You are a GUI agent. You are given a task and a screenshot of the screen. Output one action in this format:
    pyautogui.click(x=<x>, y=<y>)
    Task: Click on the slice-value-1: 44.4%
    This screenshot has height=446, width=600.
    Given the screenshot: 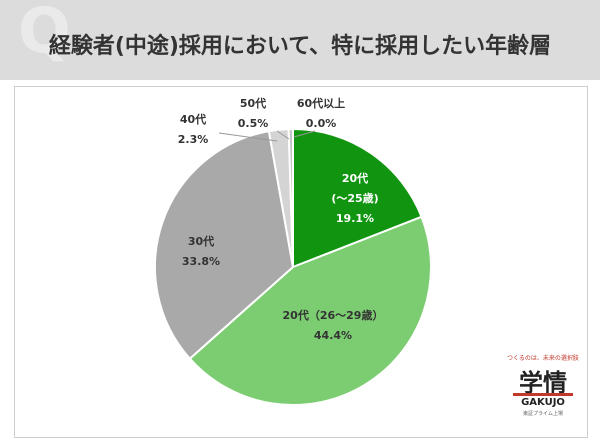 What is the action you would take?
    pyautogui.click(x=333, y=335)
    